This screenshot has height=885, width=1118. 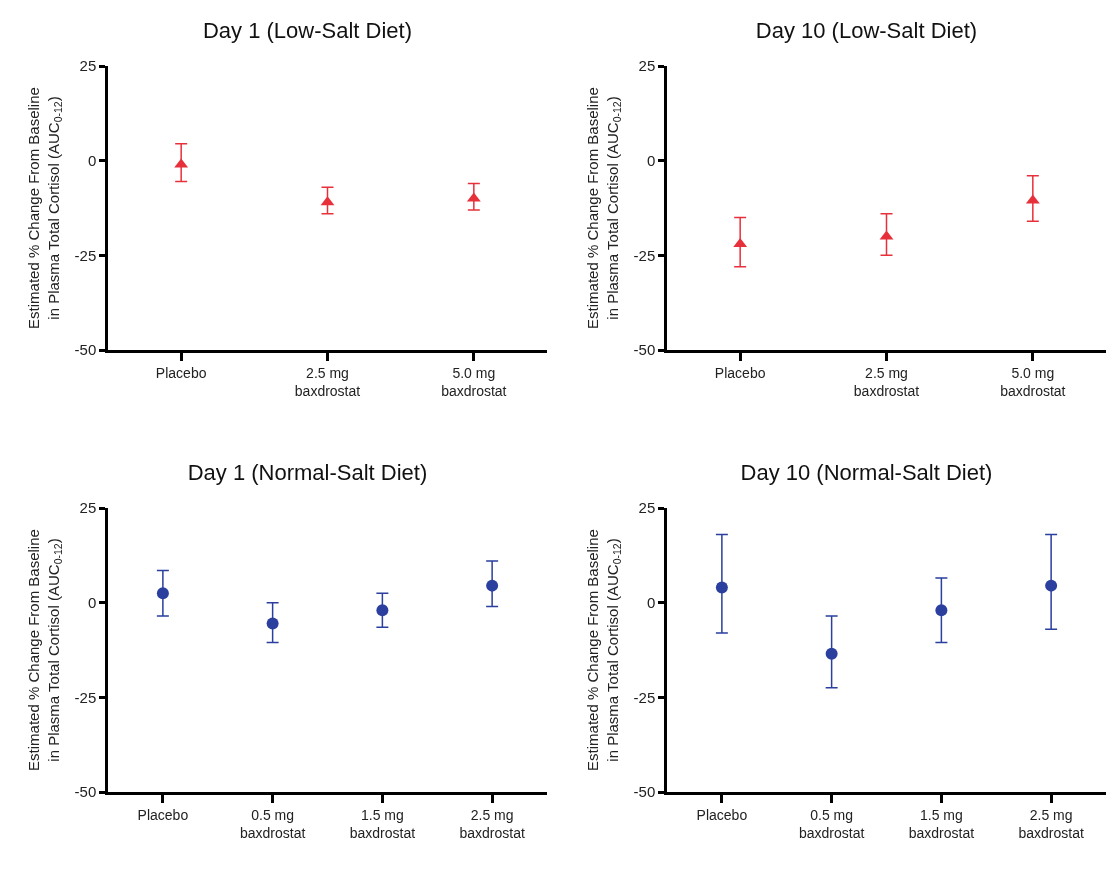 What do you see at coordinates (307, 472) in the screenshot?
I see `chart-title: Day 1 (Normal-Salt Diet)` at bounding box center [307, 472].